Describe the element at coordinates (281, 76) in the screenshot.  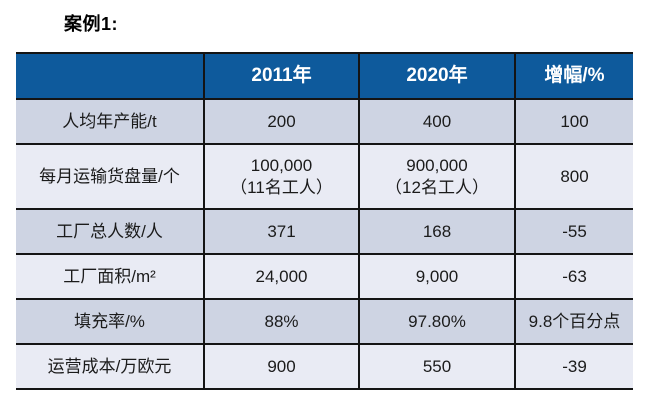
I see `column-header-2011: 2011年` at that location.